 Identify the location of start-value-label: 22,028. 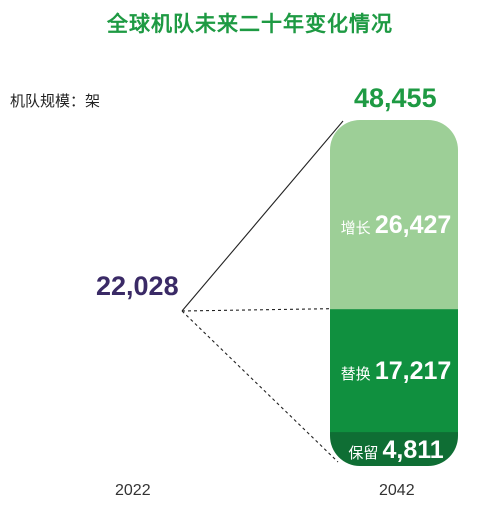
(137, 286).